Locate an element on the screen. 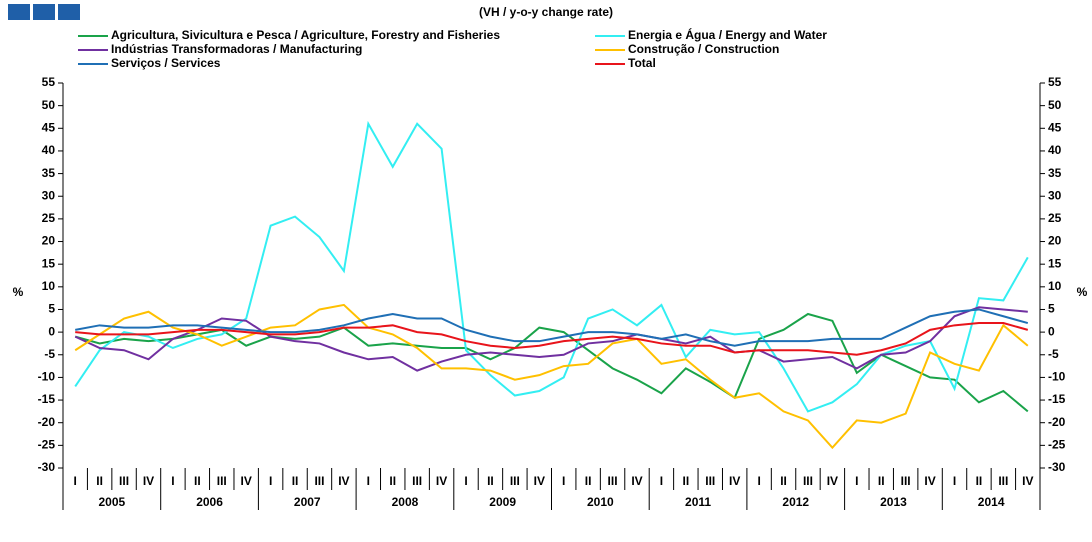  y2-tick-label: 55 is located at coordinates (1055, 82).